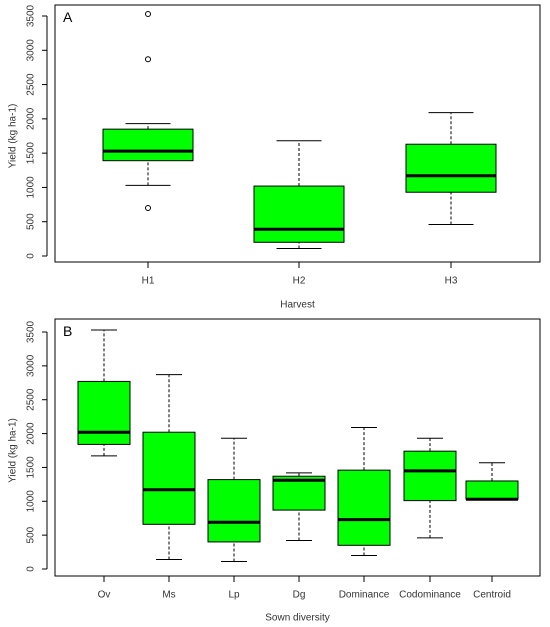 Image resolution: width=550 pixels, height=627 pixels. What do you see at coordinates (492, 595) in the screenshot?
I see `x-tick-label: Centroid` at bounding box center [492, 595].